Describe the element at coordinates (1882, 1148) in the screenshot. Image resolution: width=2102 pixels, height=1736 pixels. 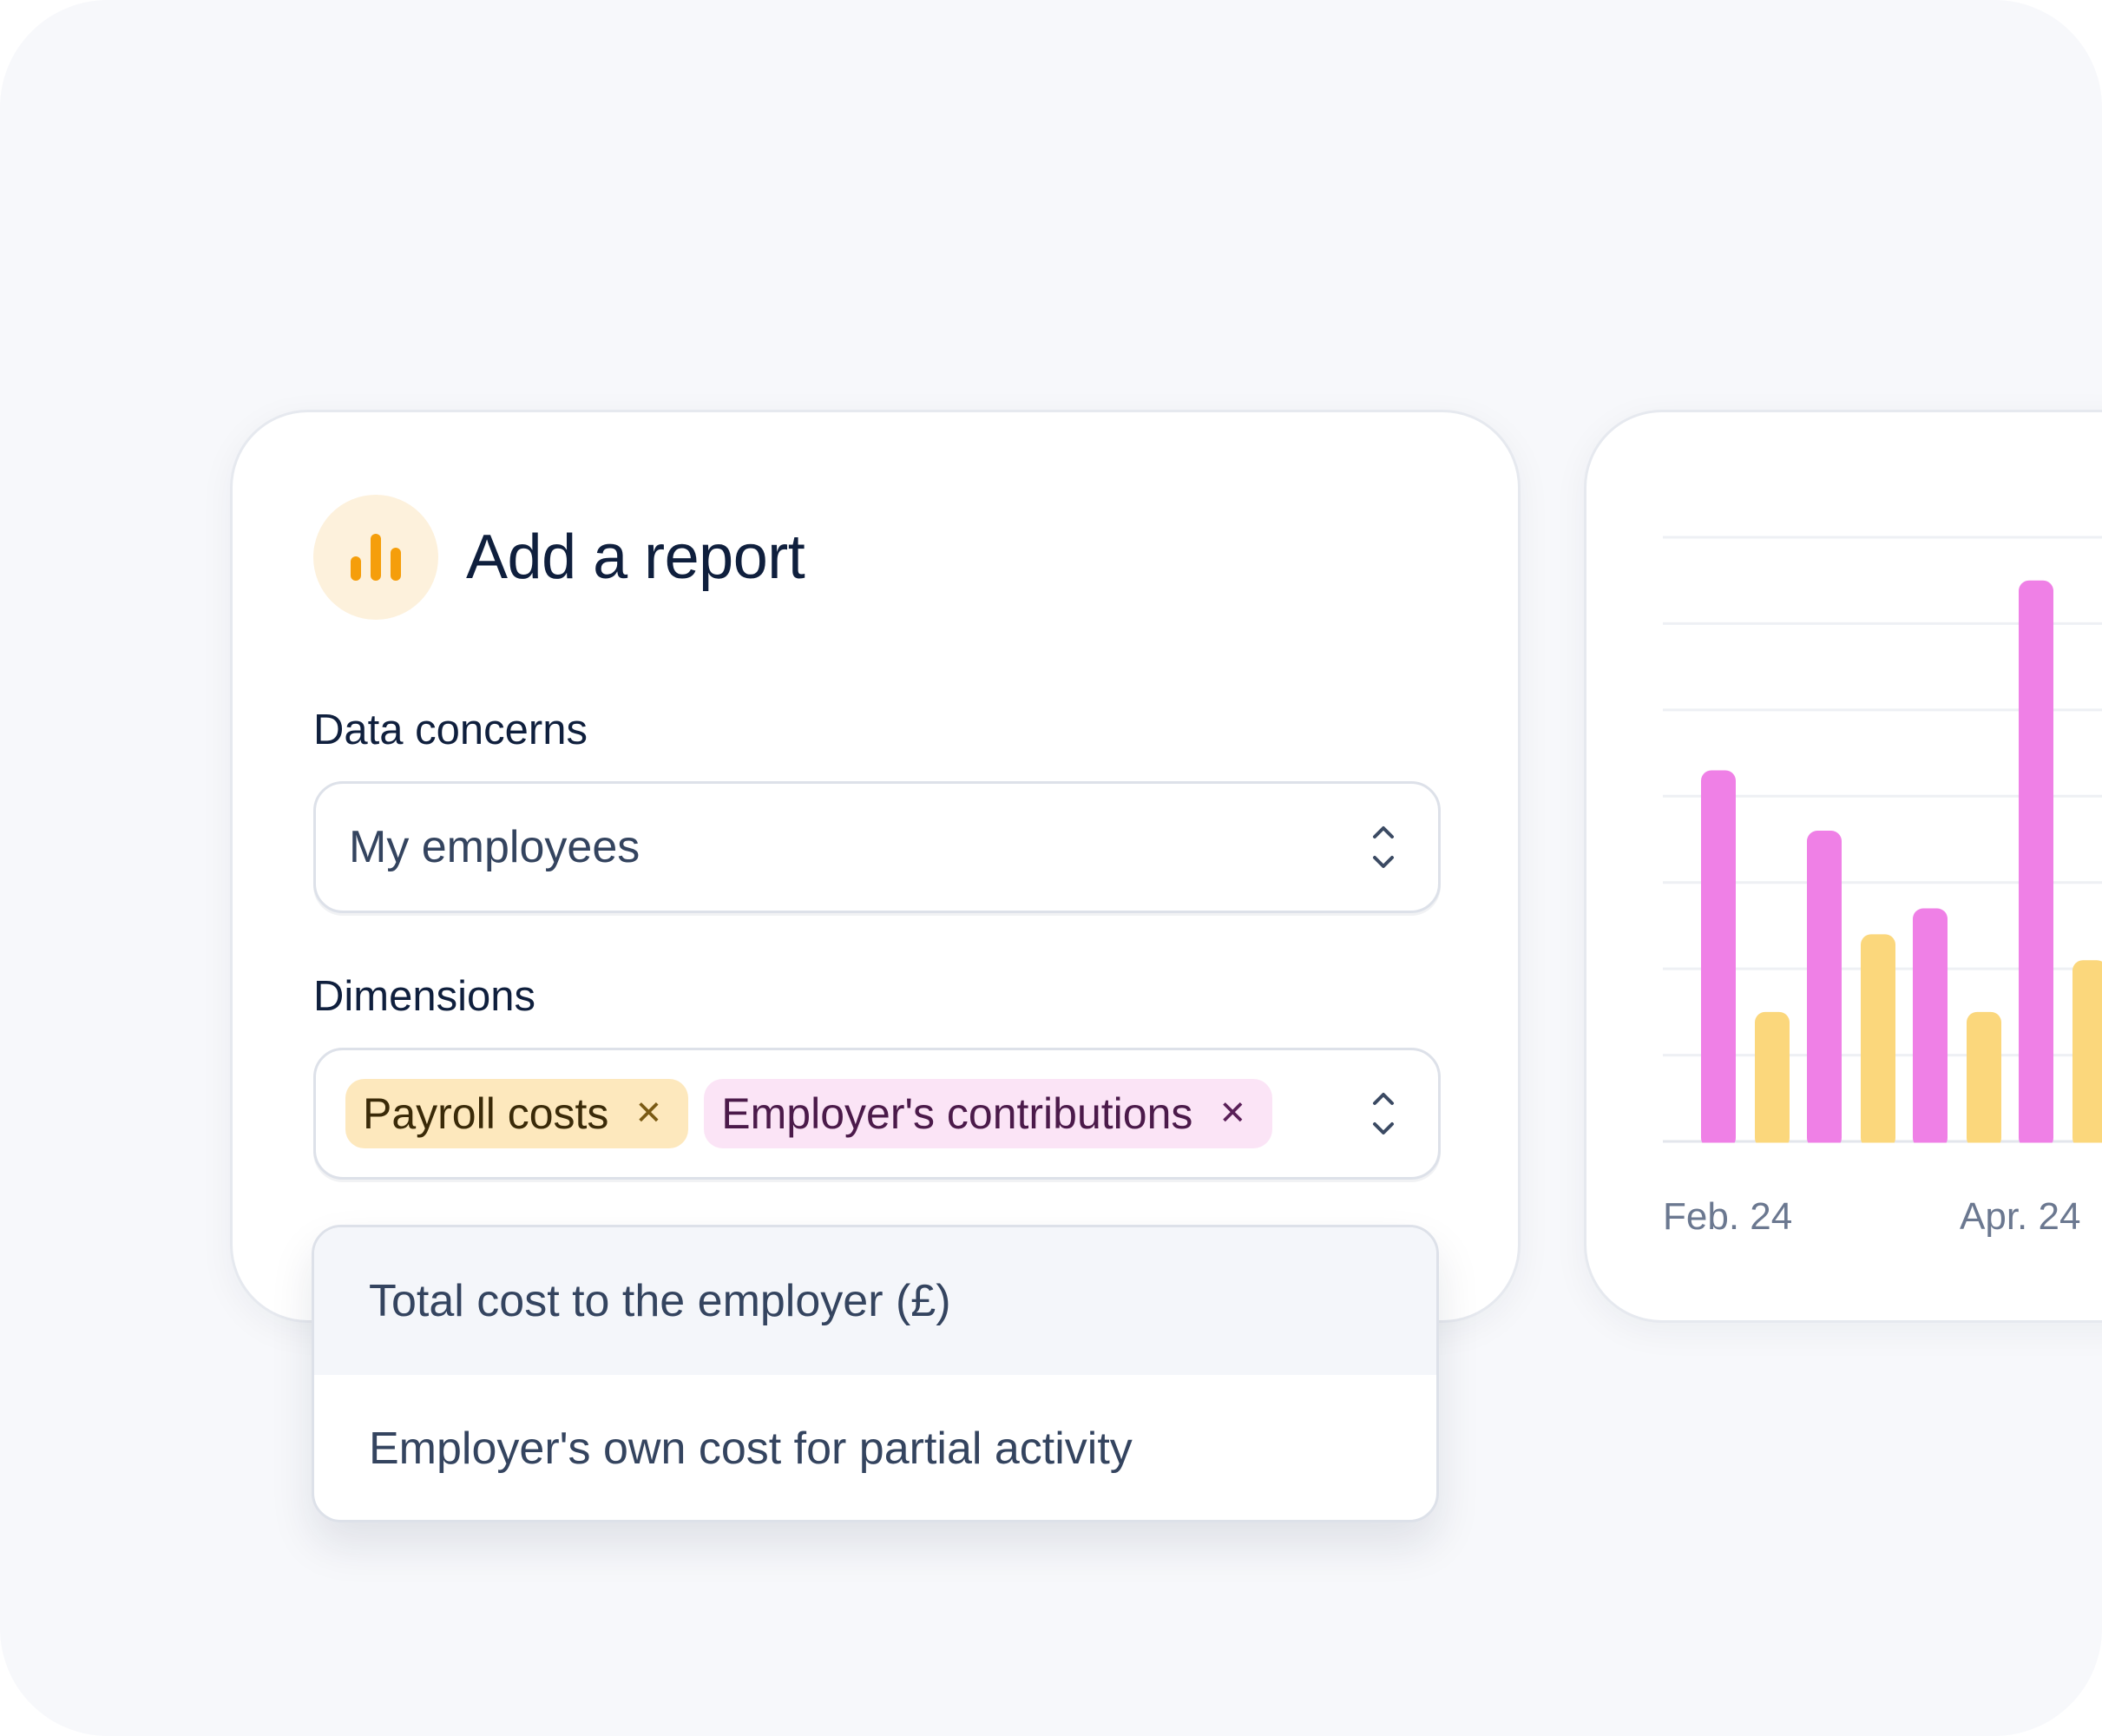
I see `baseline-cover` at that location.